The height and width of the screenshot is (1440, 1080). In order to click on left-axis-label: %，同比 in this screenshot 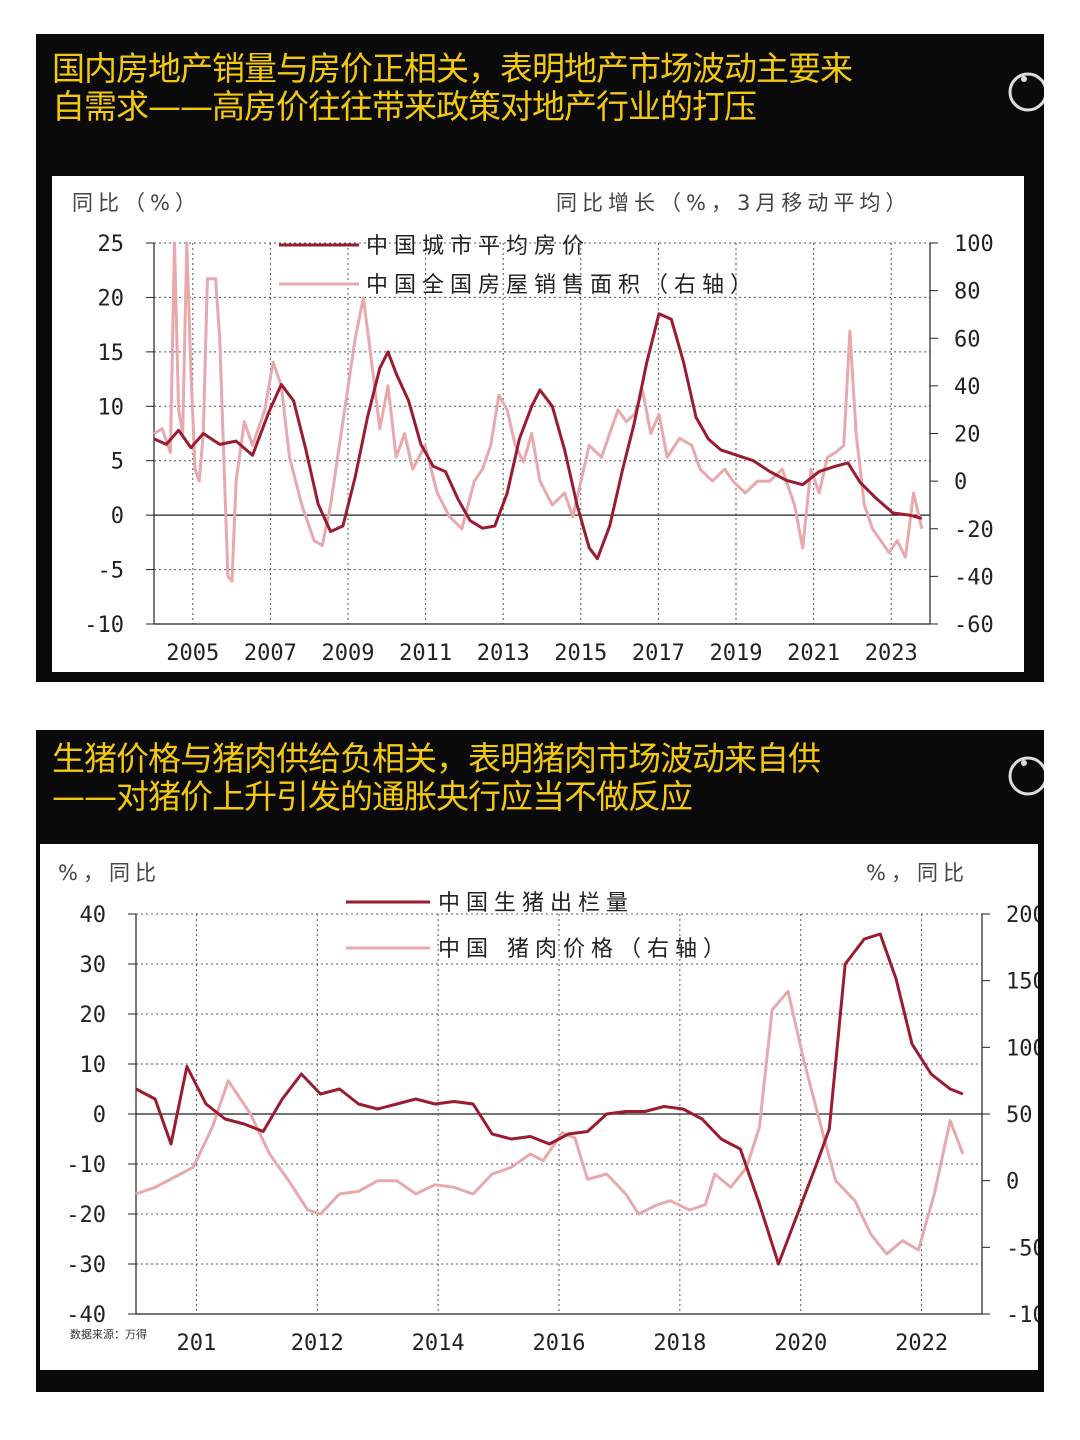, I will do `click(109, 873)`.